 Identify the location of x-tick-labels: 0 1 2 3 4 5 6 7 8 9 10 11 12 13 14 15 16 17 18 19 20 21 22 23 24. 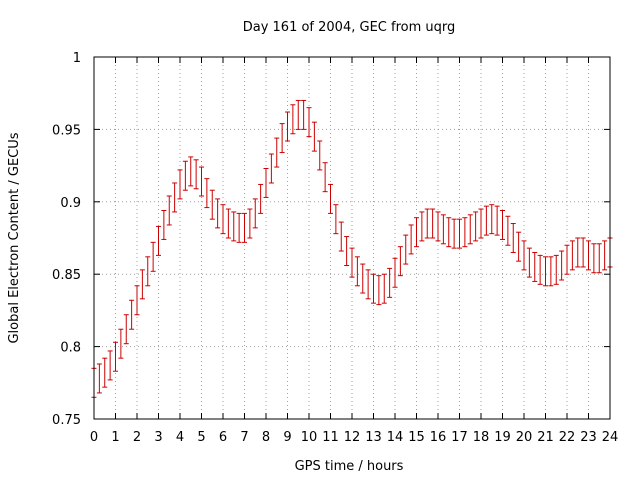
(354, 437).